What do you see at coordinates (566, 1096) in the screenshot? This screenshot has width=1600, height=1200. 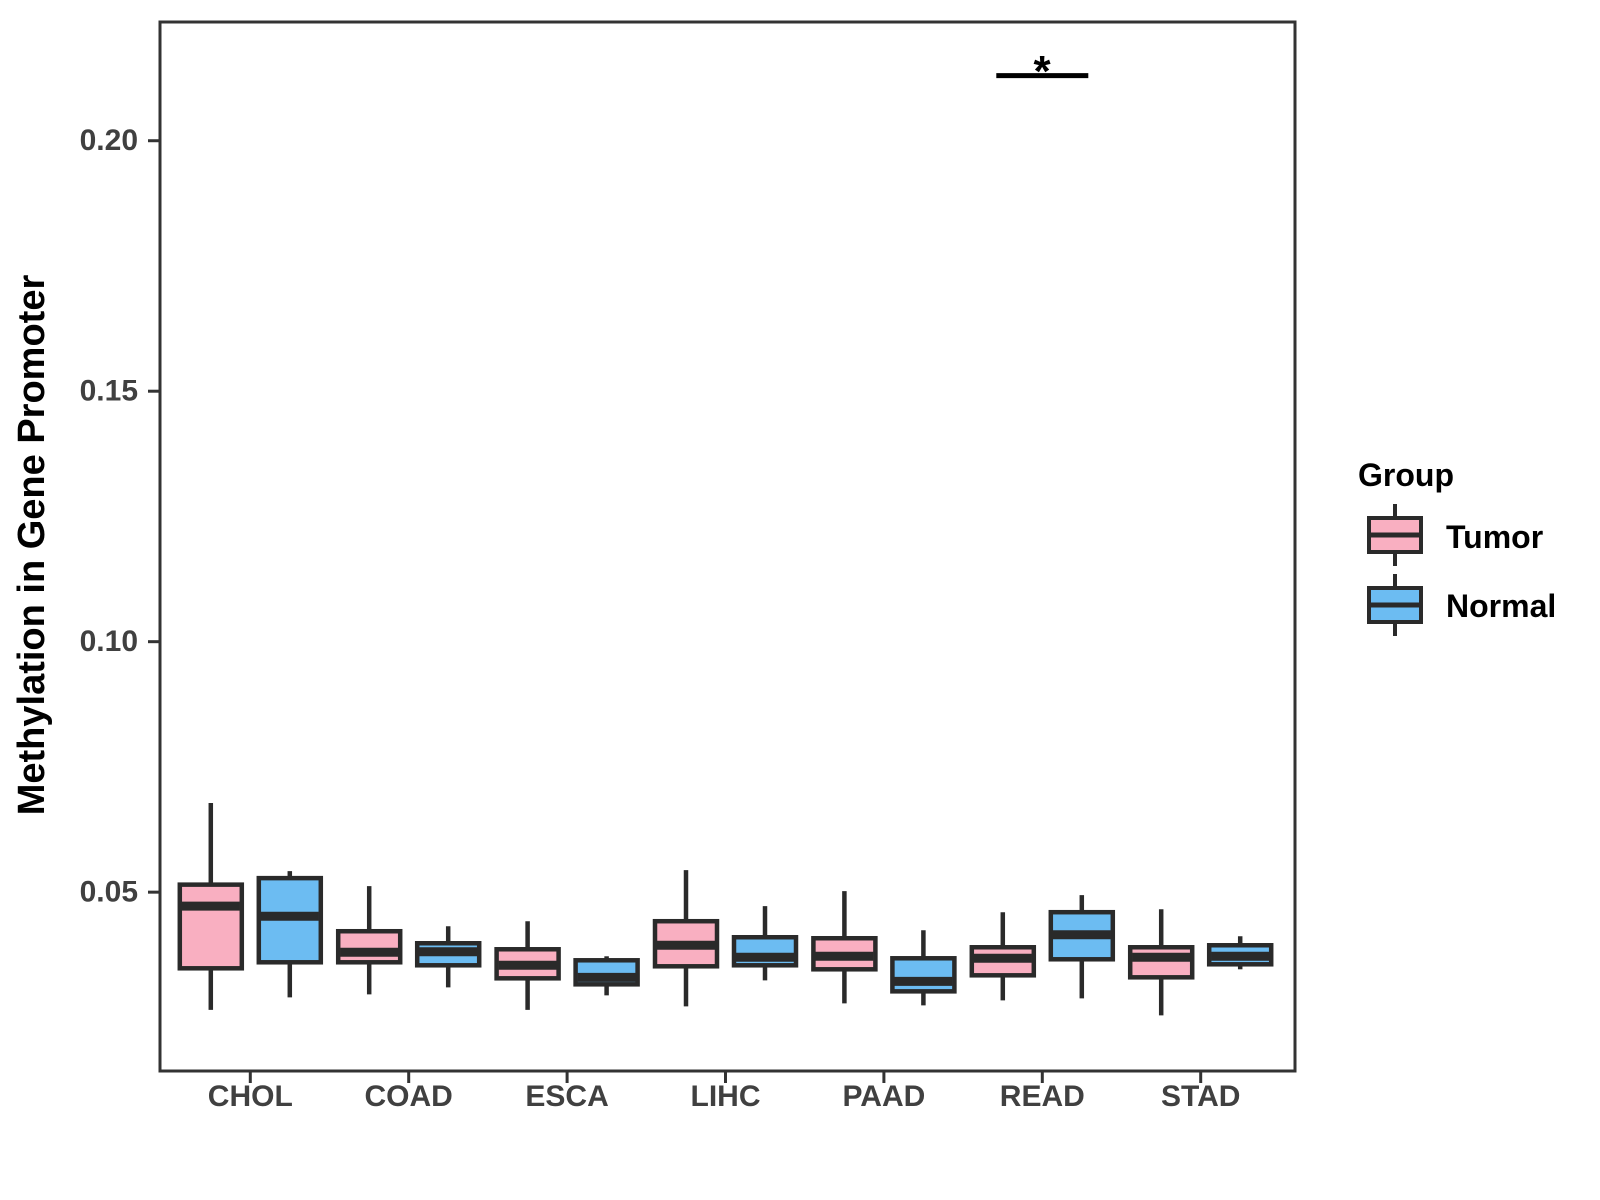 I see `x-tick-label: ESCA` at bounding box center [566, 1096].